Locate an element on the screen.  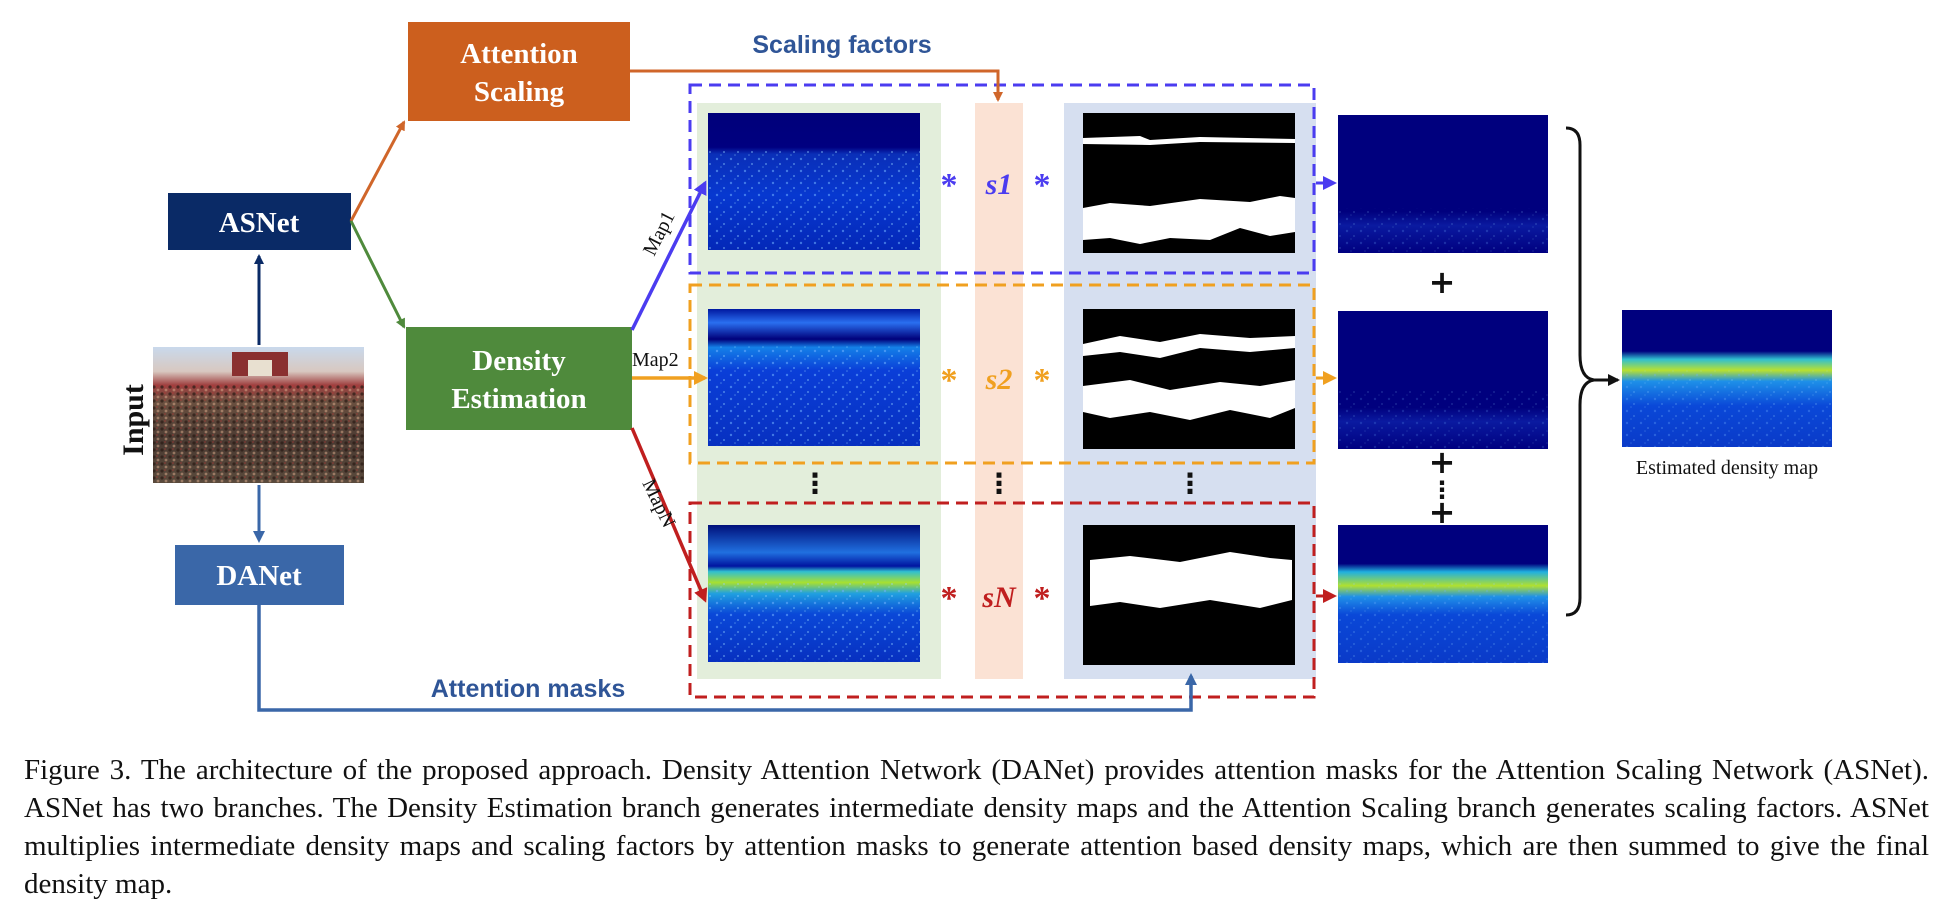
map1-label: Map1 is located at coordinates (659, 234).